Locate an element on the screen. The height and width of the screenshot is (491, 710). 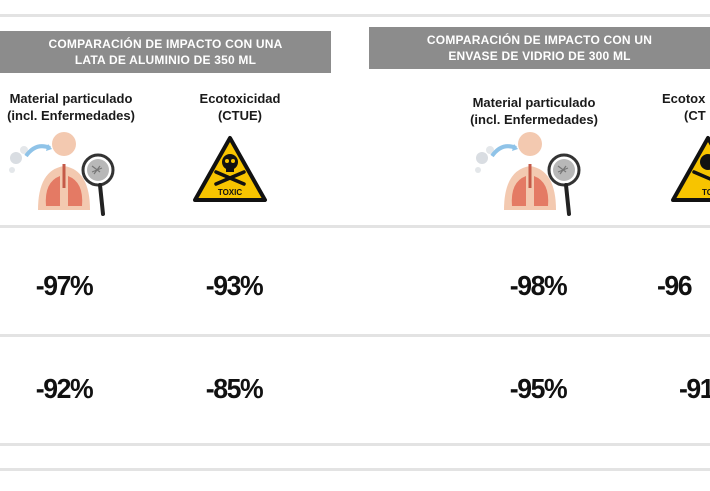
banner-line-1: COMPARACIÓN DE IMPACTO CON UNA is located at coordinates (165, 44).